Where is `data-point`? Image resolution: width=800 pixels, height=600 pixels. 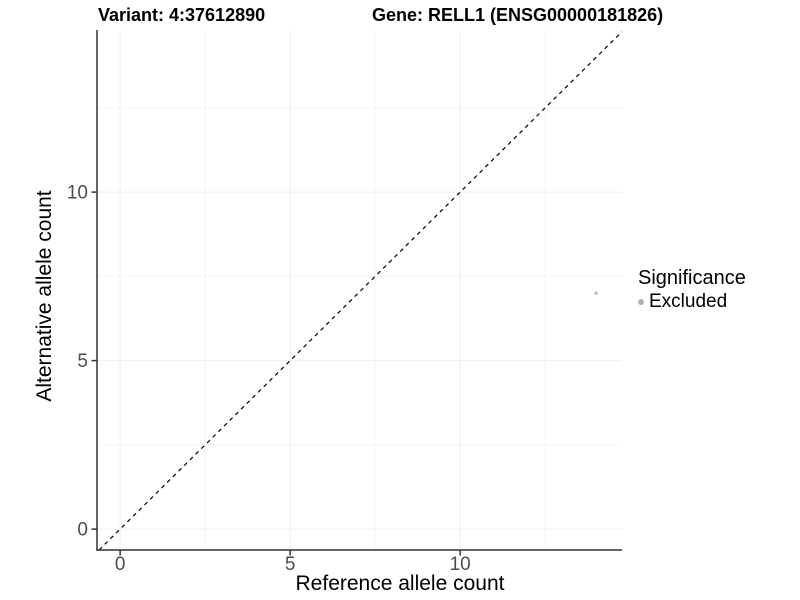
data-point is located at coordinates (596, 293).